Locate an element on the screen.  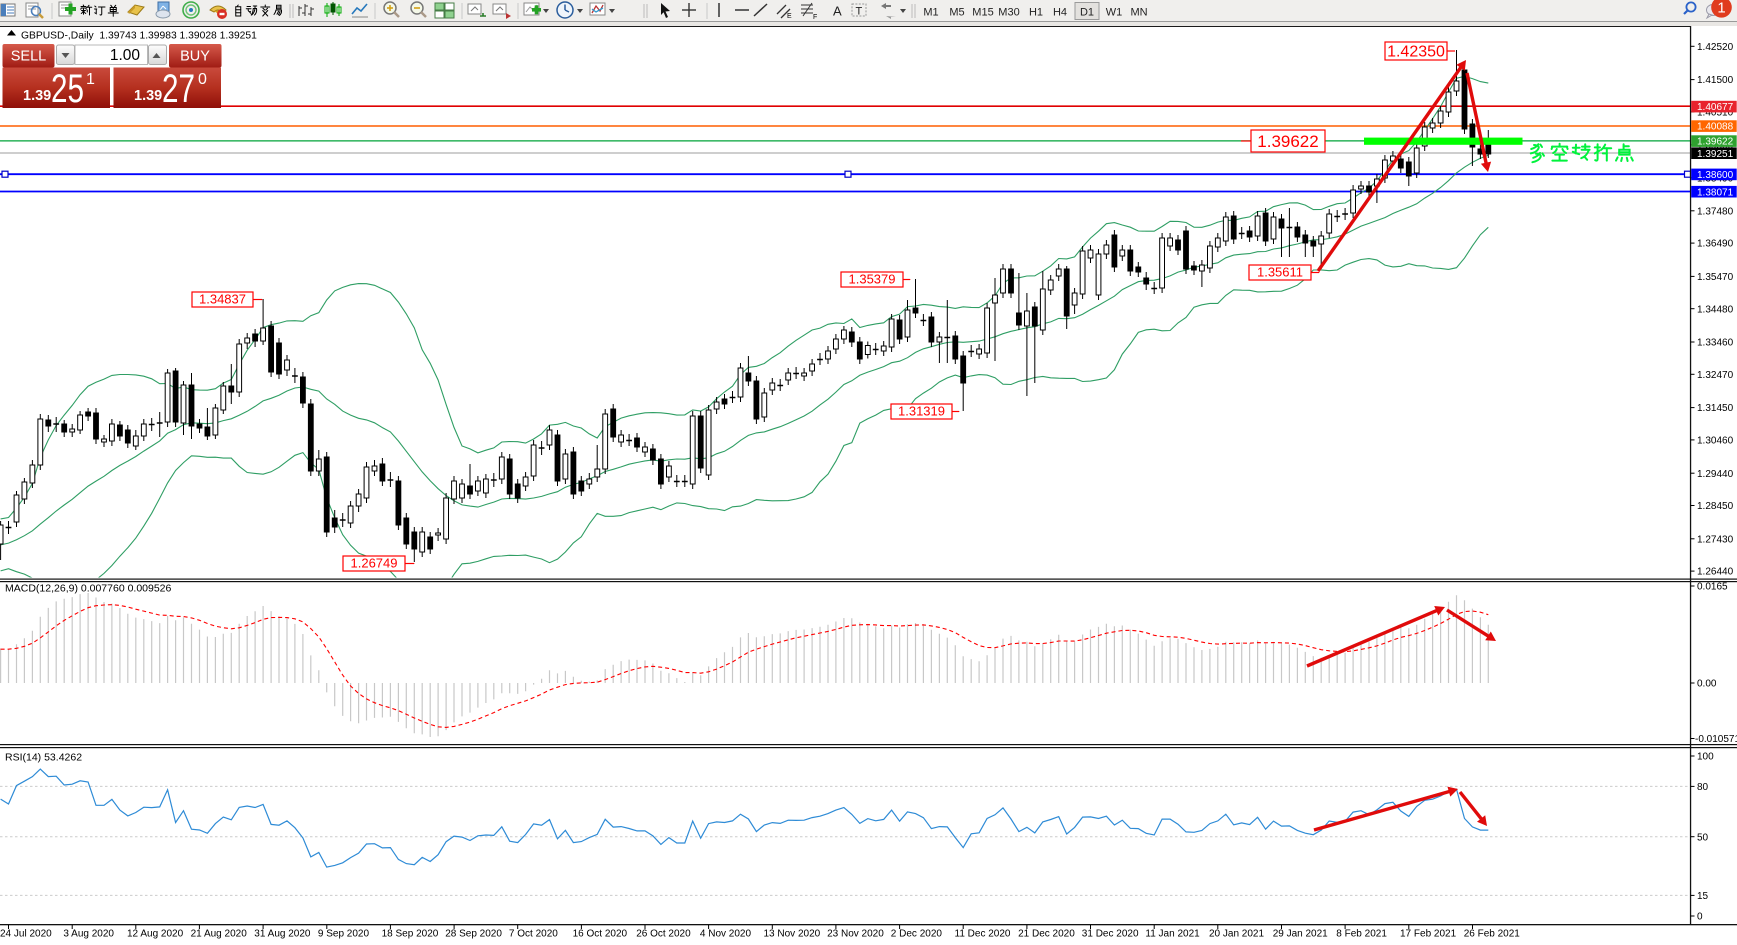
svg-text: 1.26749 is located at coordinates (374, 563).